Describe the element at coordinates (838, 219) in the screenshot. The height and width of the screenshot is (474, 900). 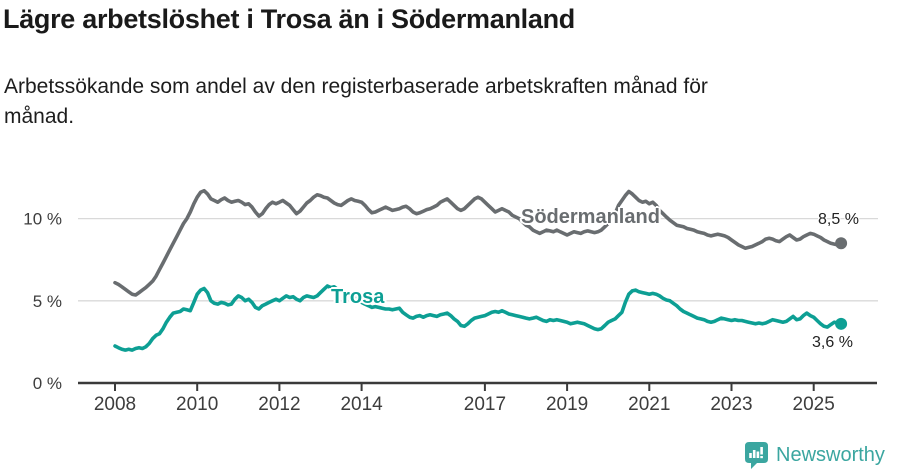
I see `end-value-label-sodermanland: 8,5 %` at that location.